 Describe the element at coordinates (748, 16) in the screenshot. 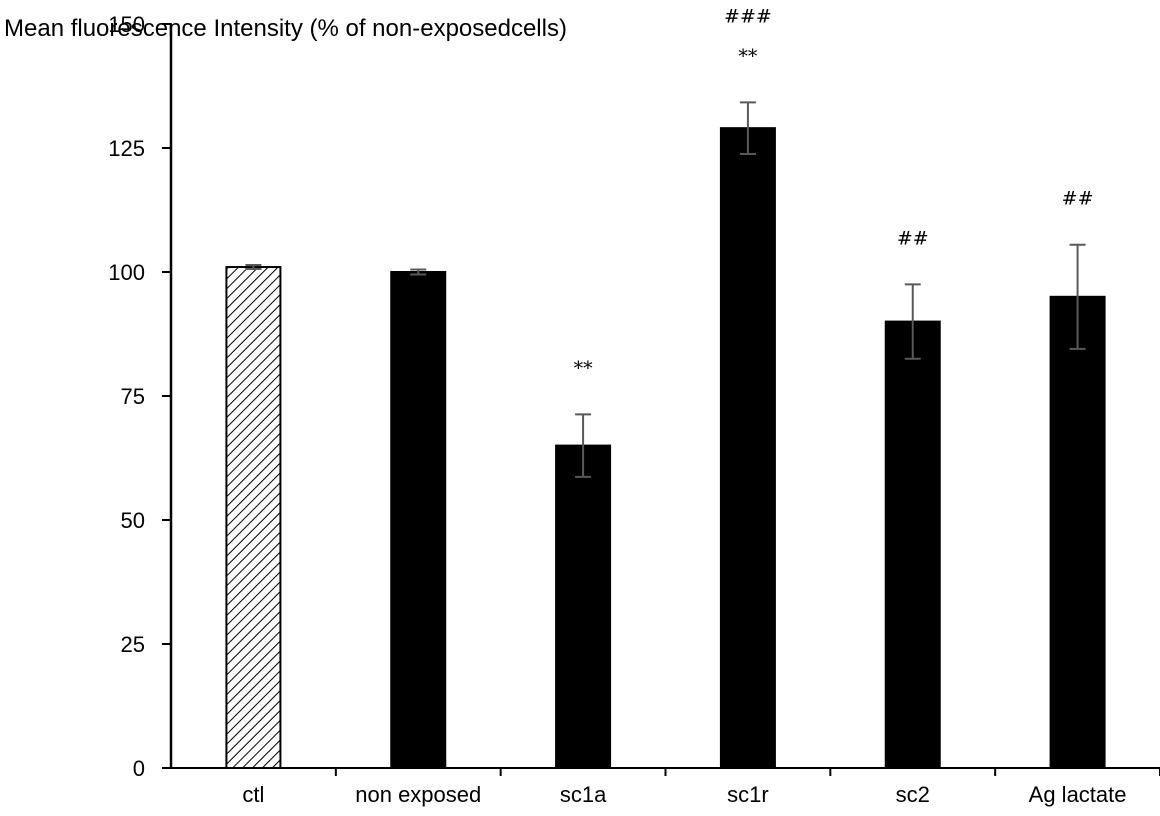

I see `significance-mark: ###` at that location.